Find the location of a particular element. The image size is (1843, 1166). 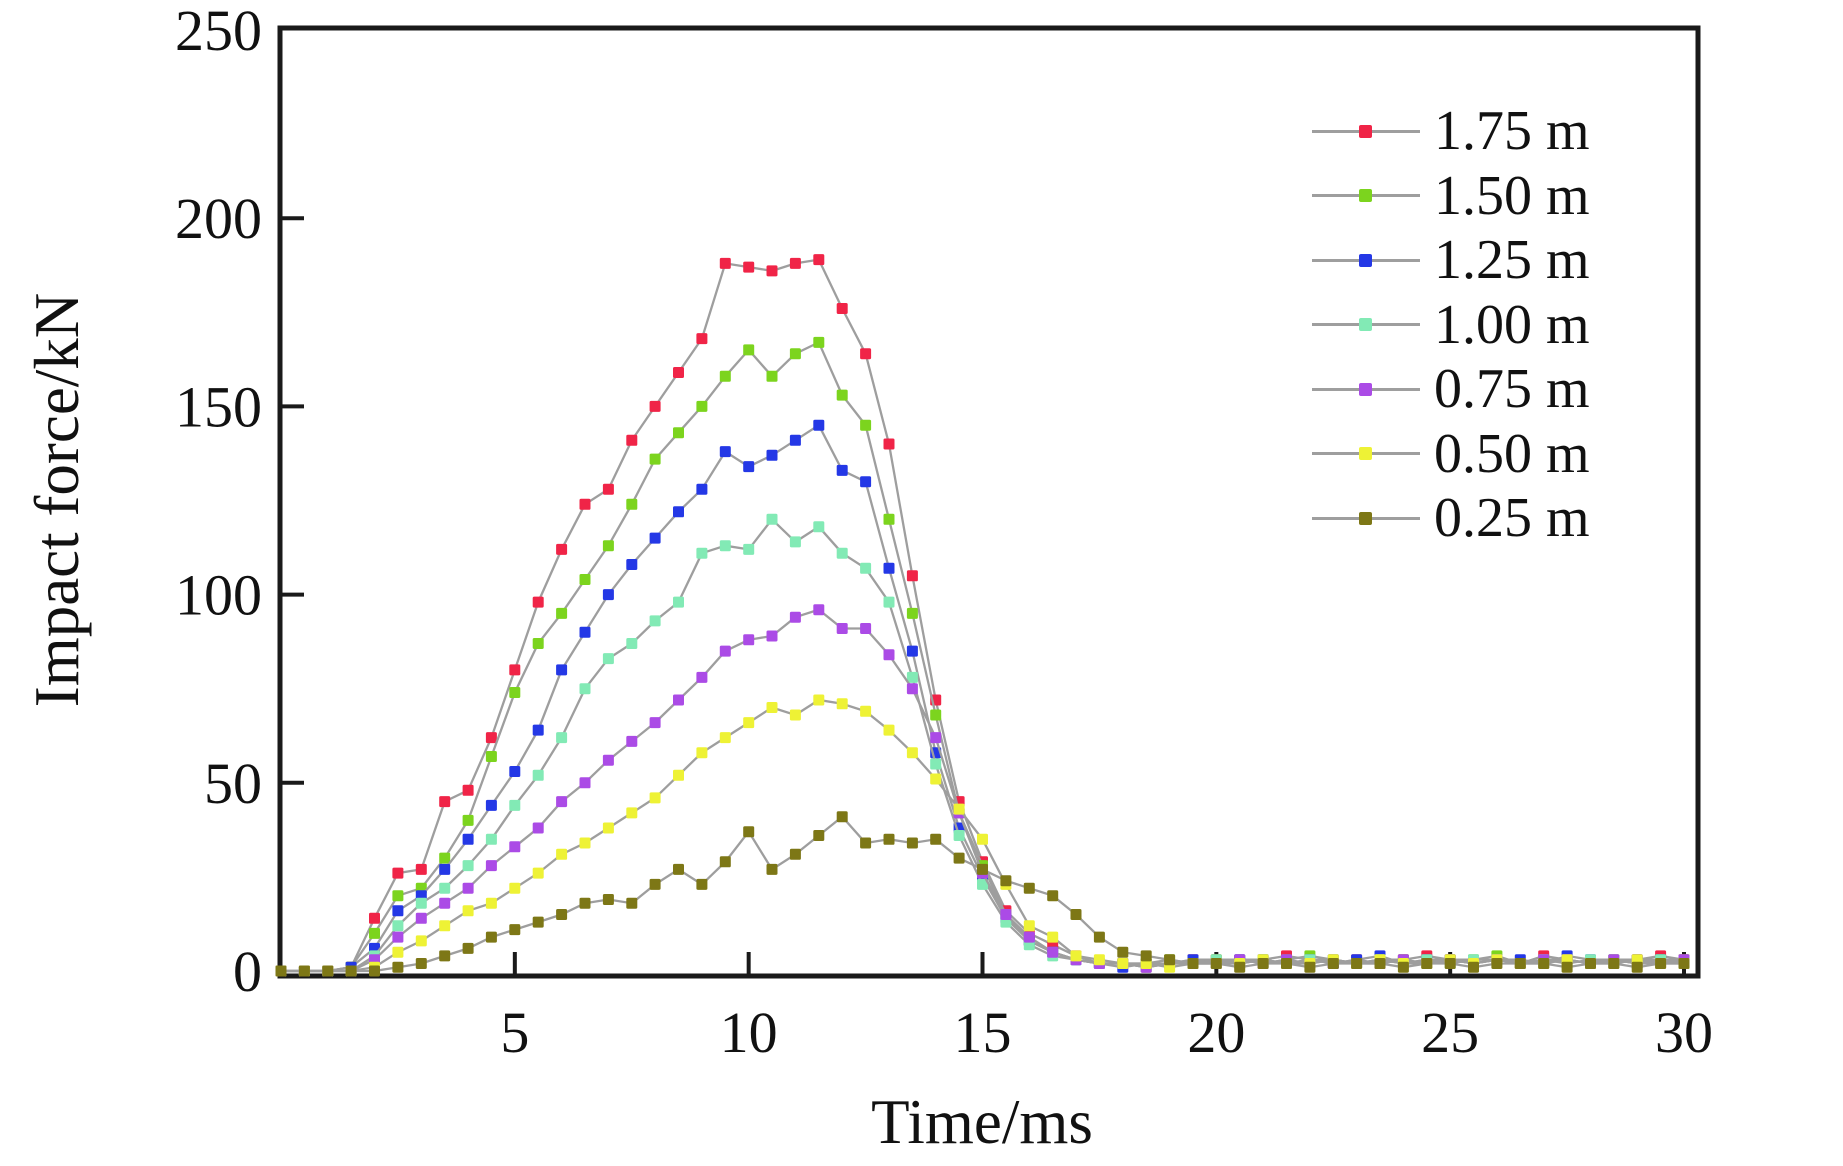

legend-item: 0.25 m is located at coordinates (1451, 518).